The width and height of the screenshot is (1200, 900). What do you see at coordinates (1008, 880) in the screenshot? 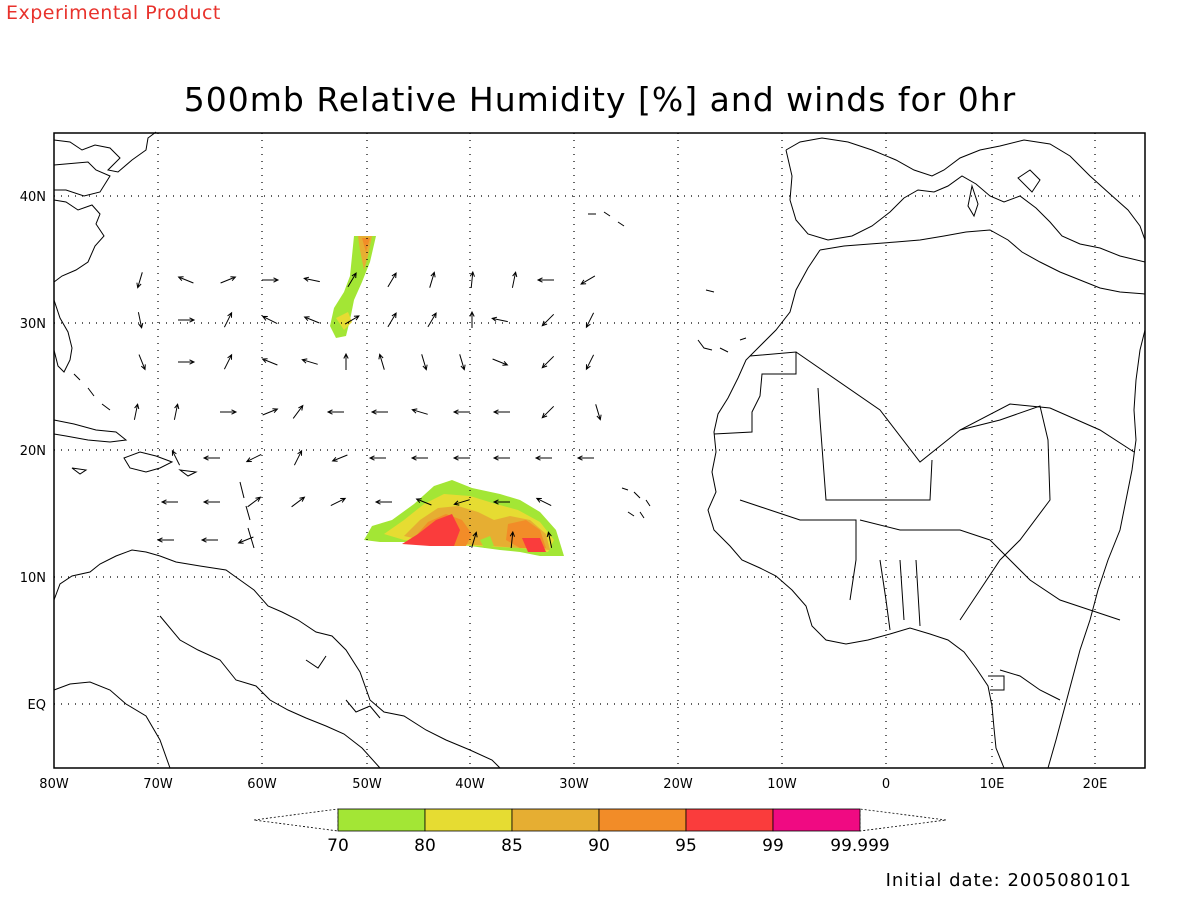
I see `initial-date: Initial date: 2005080101` at bounding box center [1008, 880].